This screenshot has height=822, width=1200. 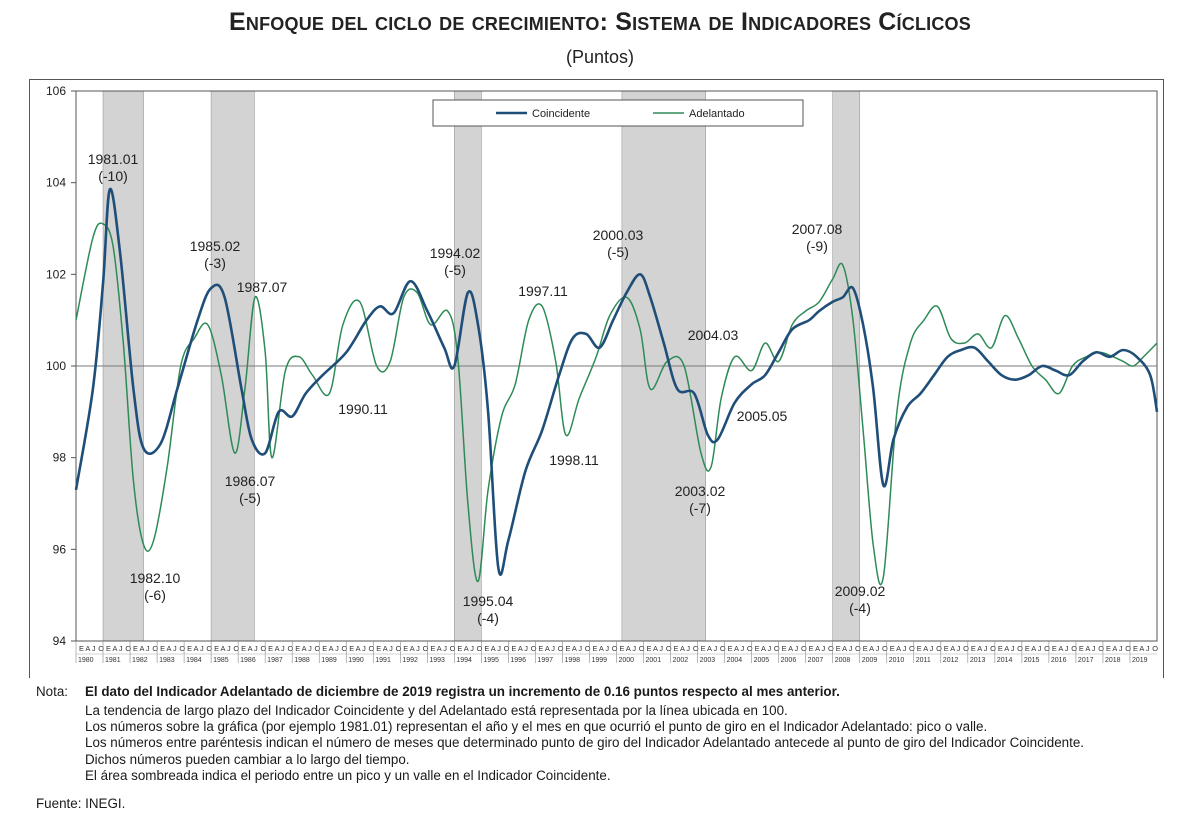 I want to click on year-tick-label: 2007, so click(x=816, y=660).